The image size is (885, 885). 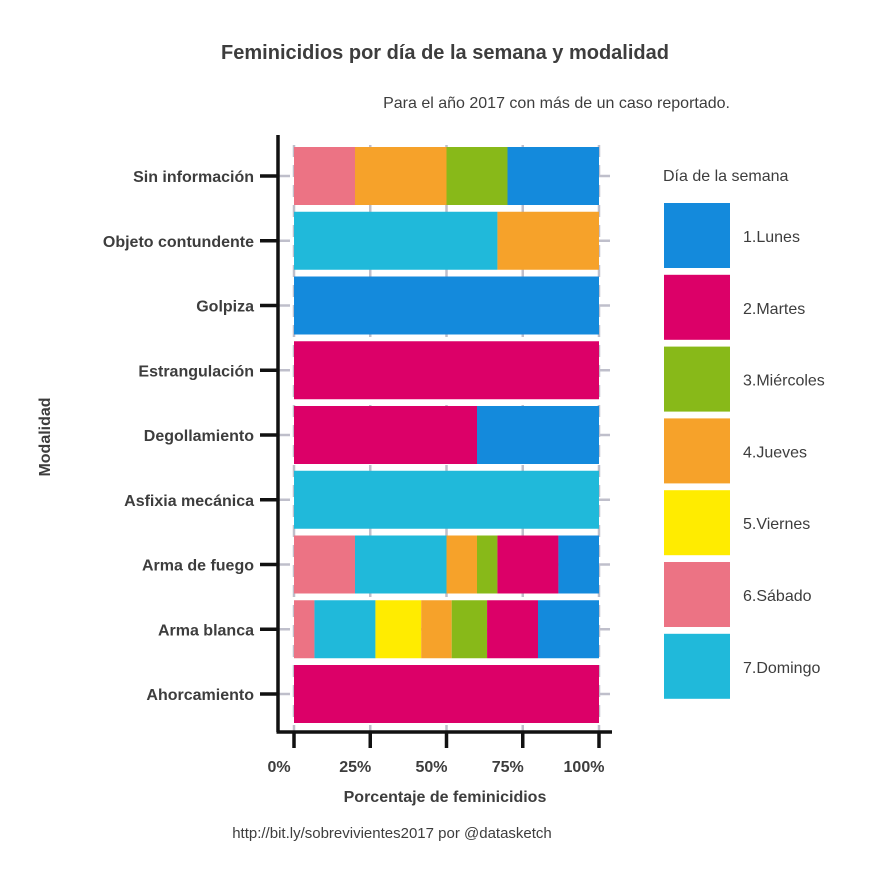 What do you see at coordinates (398, 629) in the screenshot?
I see `bar-arma-blanca-5-viernes` at bounding box center [398, 629].